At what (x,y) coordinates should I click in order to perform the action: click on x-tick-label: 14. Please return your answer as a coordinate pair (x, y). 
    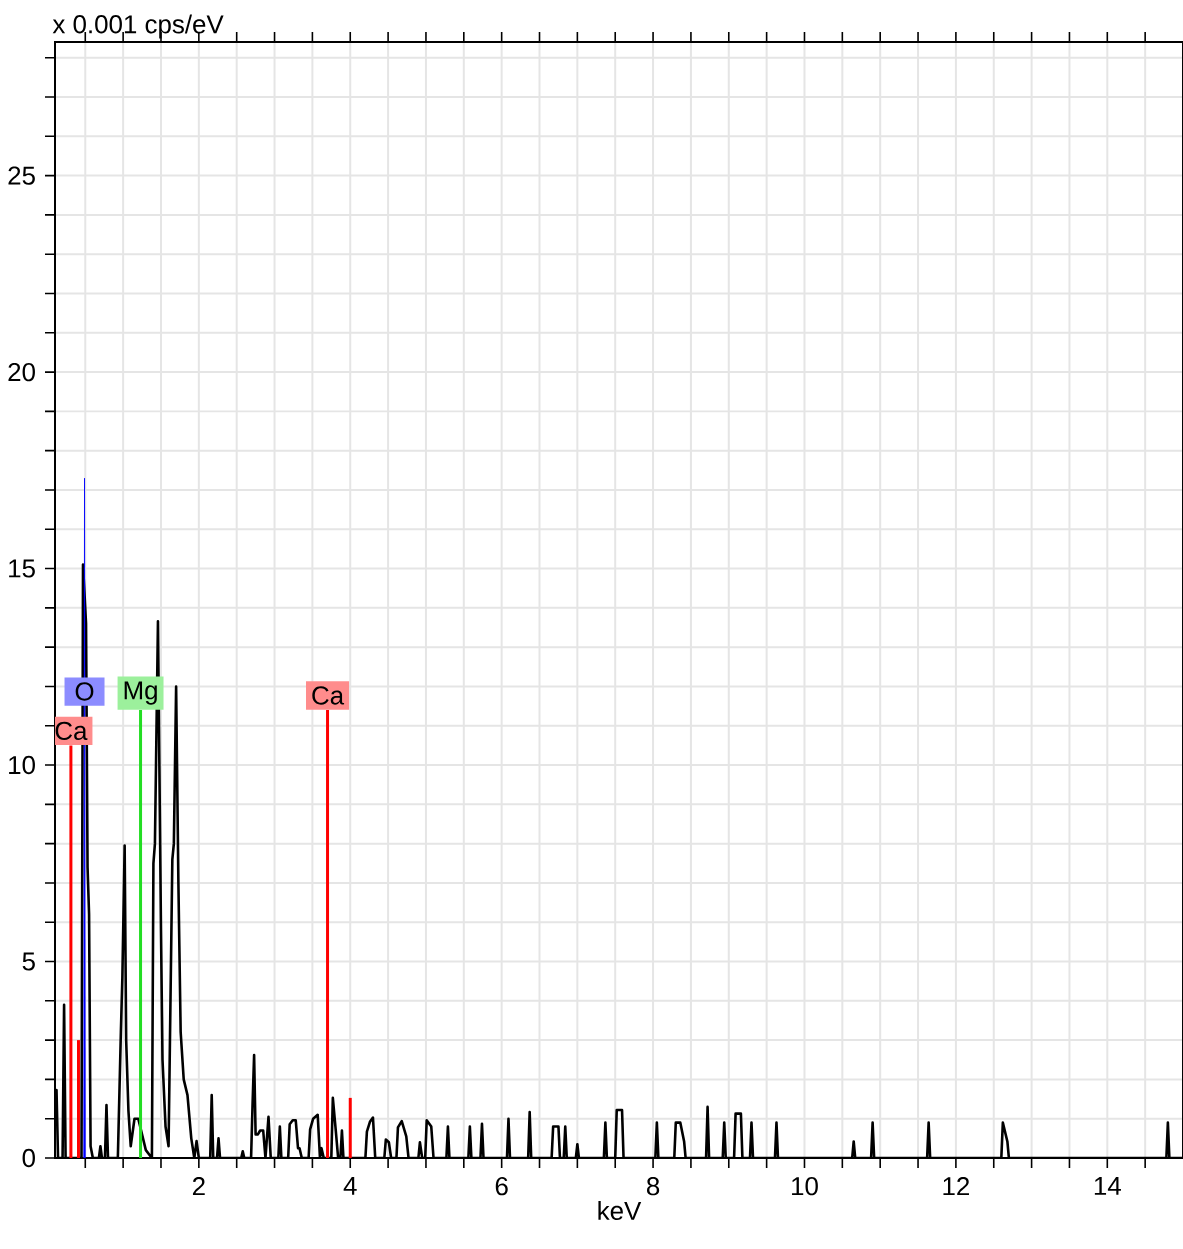
    Looking at the image, I should click on (1107, 1186).